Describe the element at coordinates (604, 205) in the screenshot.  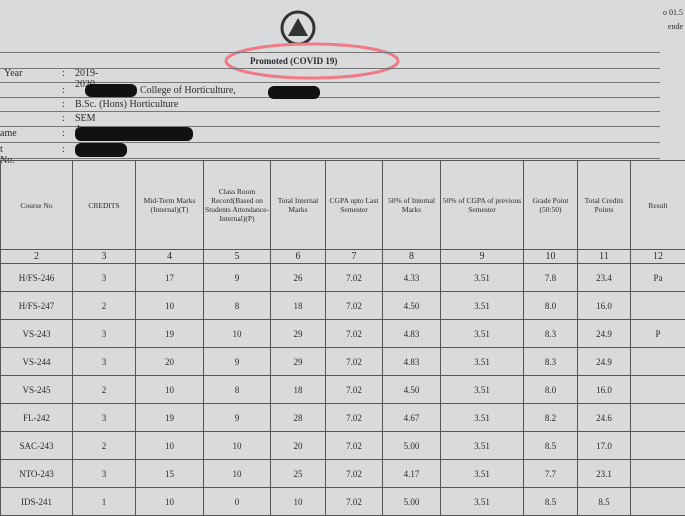
I see `column-header: Total Credits Points` at that location.